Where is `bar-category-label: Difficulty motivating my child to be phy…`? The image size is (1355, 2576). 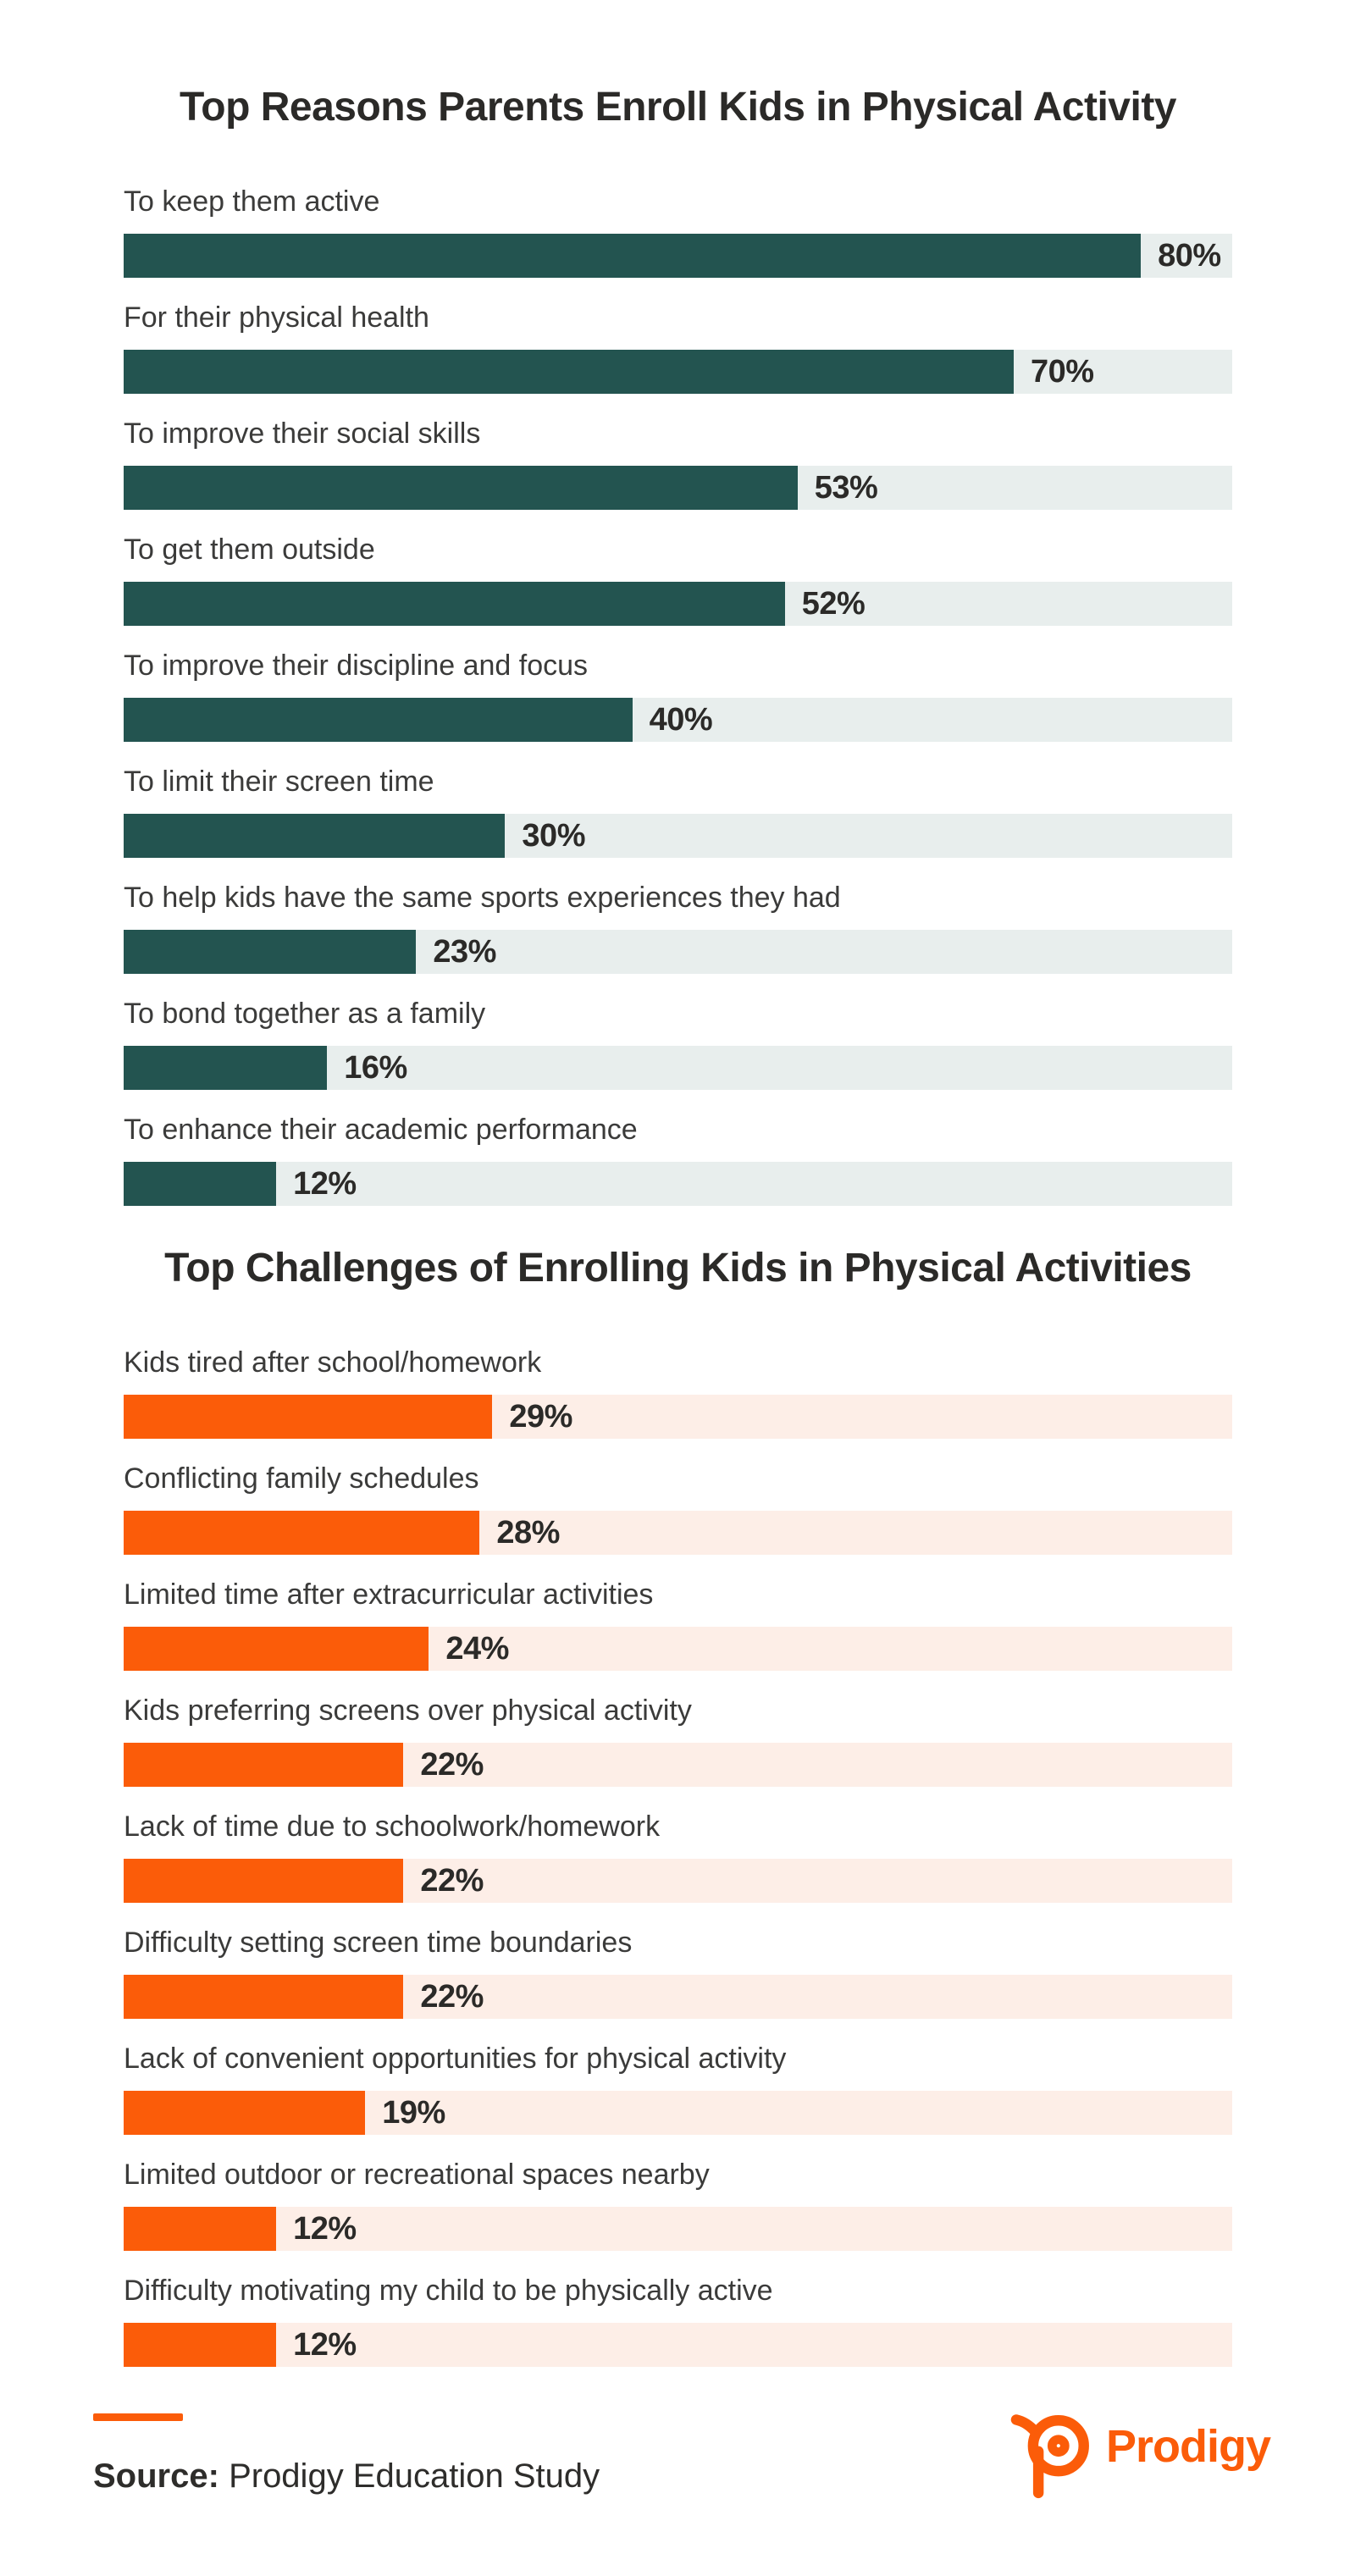
bar-category-label: Difficulty motivating my child to be phy… is located at coordinates (448, 2291).